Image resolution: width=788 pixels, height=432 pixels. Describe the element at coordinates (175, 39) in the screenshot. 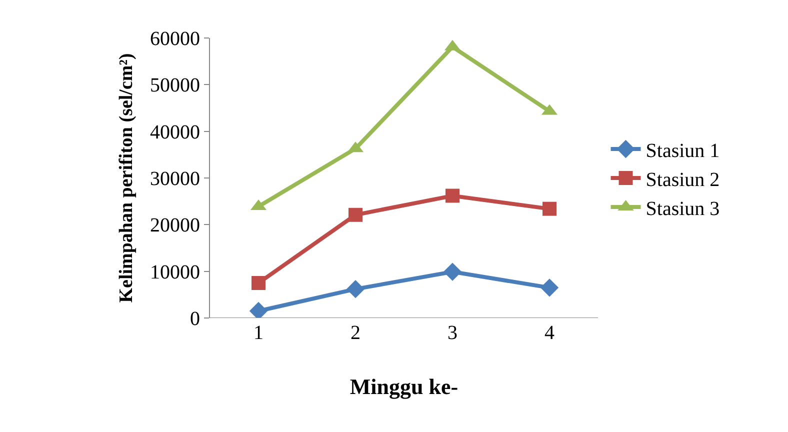

I see `y-tick-label: 60000` at that location.